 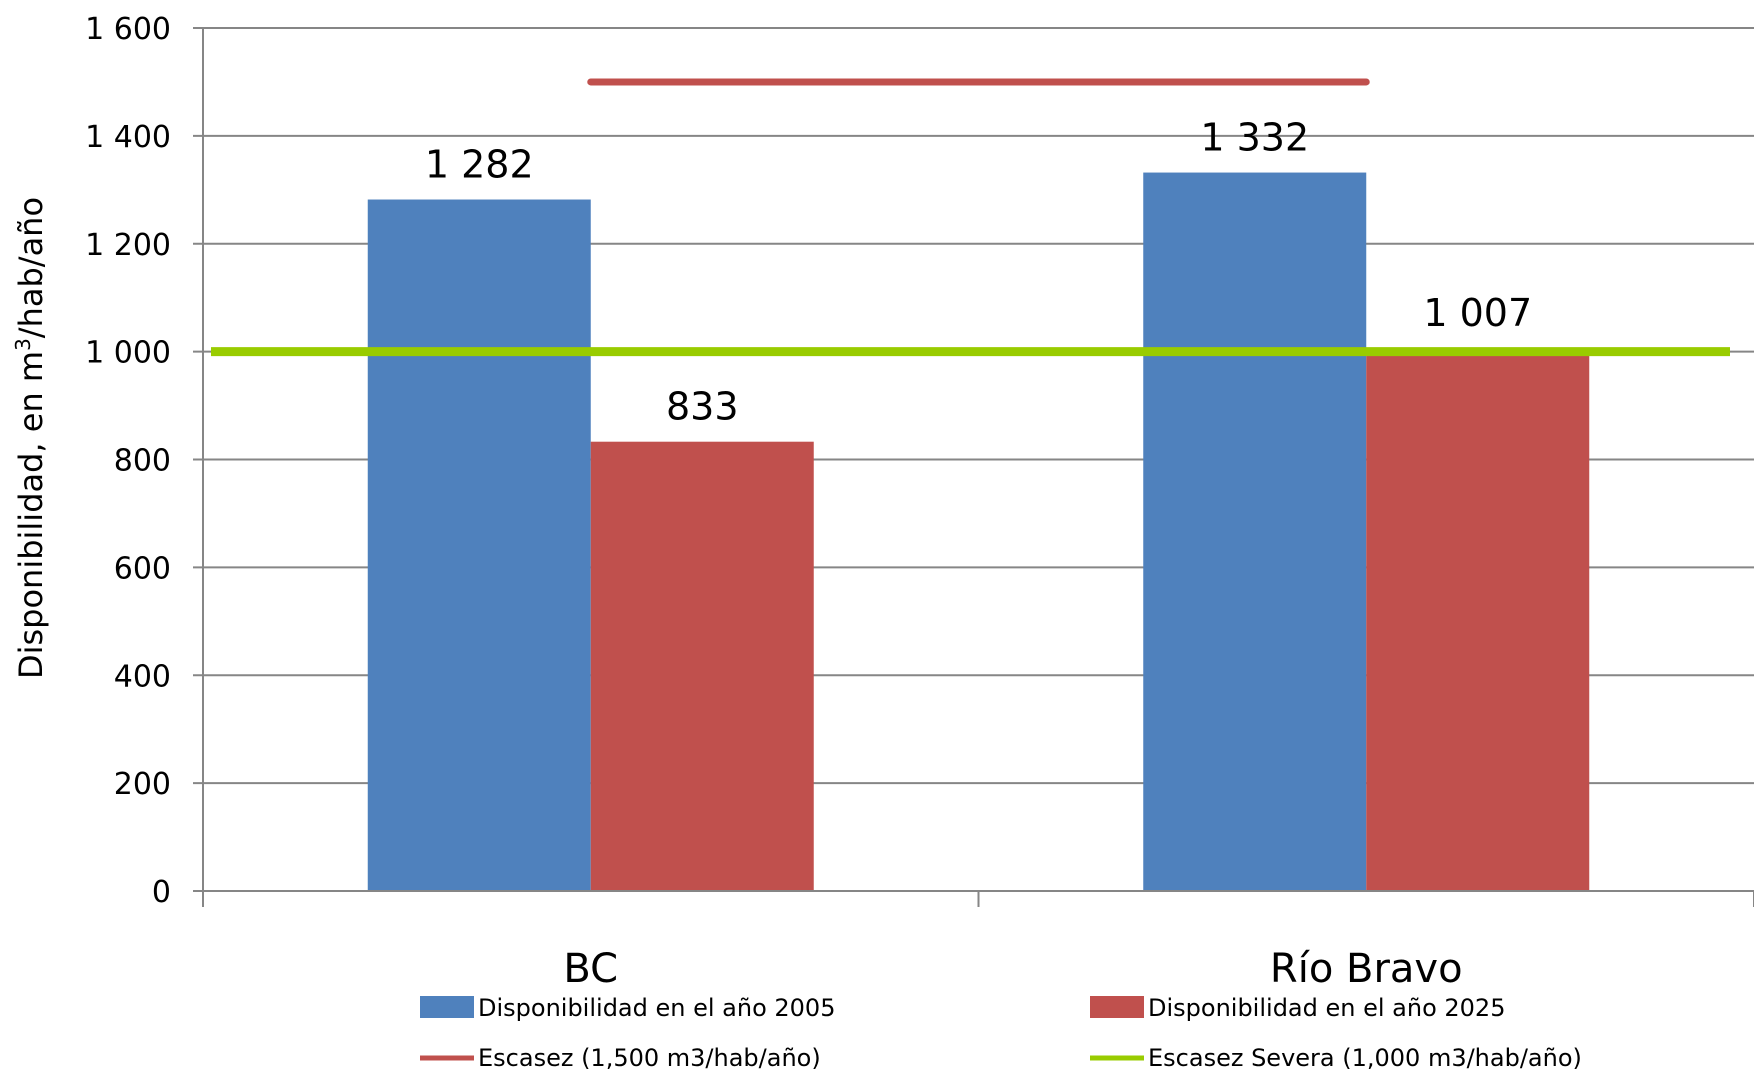 What do you see at coordinates (649, 1058) in the screenshot?
I see `legend-label: Escasez (1,500 m3/hab/año)` at bounding box center [649, 1058].